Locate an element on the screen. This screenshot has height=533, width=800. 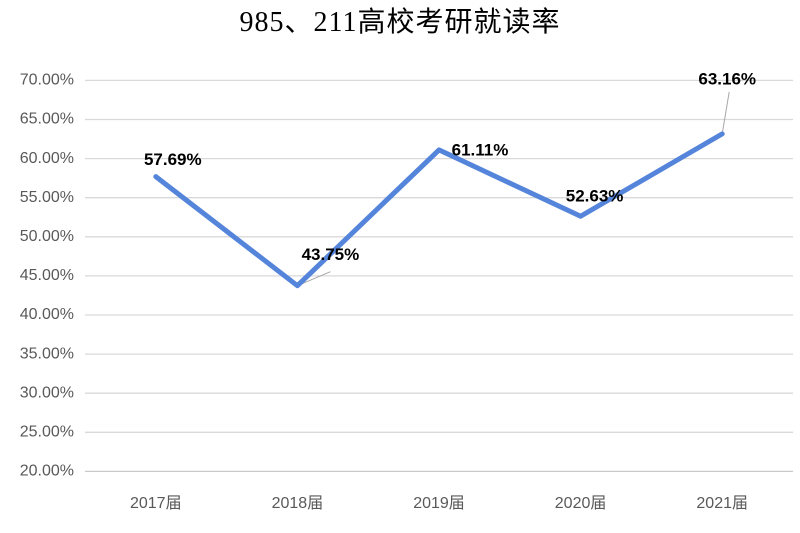
x-axis-category-label: 2019届 is located at coordinates (439, 503).